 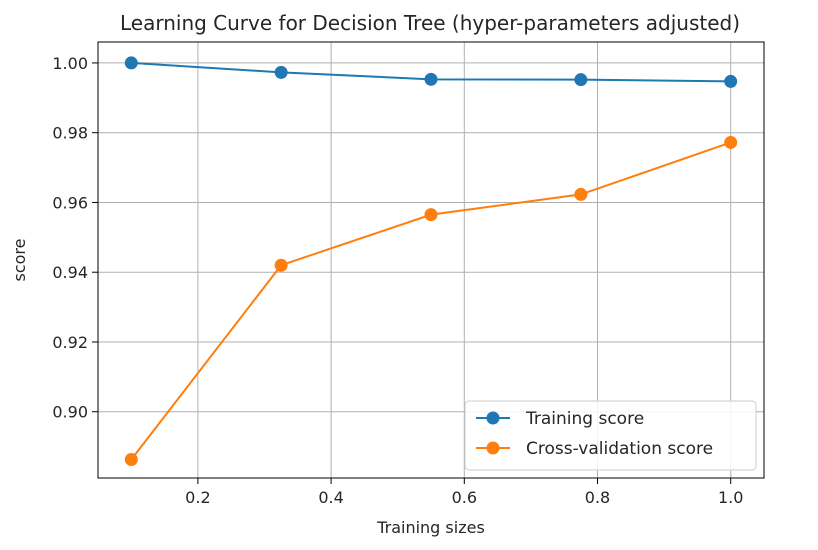 I want to click on y-tick-label: 0.96, so click(x=70, y=202).